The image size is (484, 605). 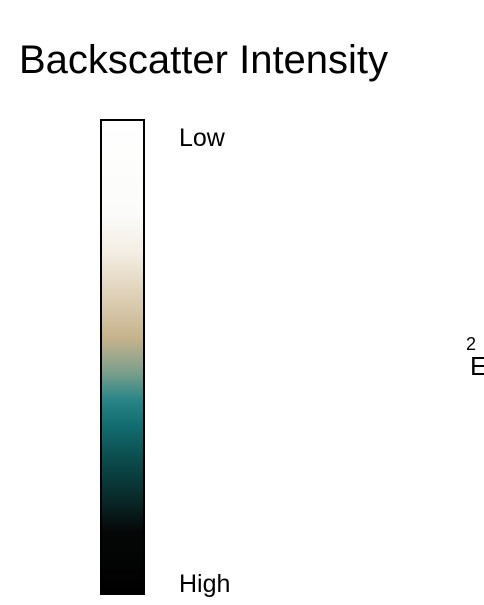 I want to click on legend-title: Backscatter Intensity, so click(x=204, y=60).